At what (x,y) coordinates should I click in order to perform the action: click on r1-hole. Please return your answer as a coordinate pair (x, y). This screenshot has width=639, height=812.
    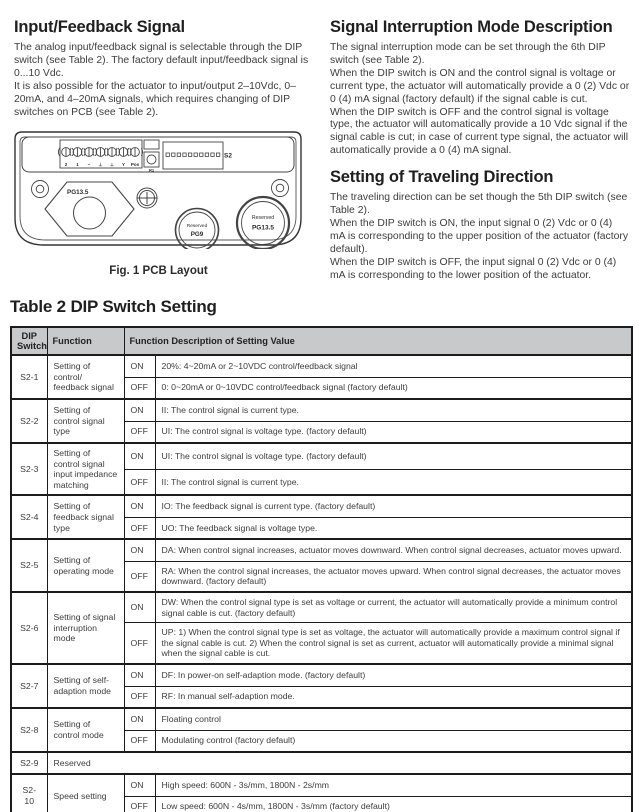
    Looking at the image, I should click on (151, 159).